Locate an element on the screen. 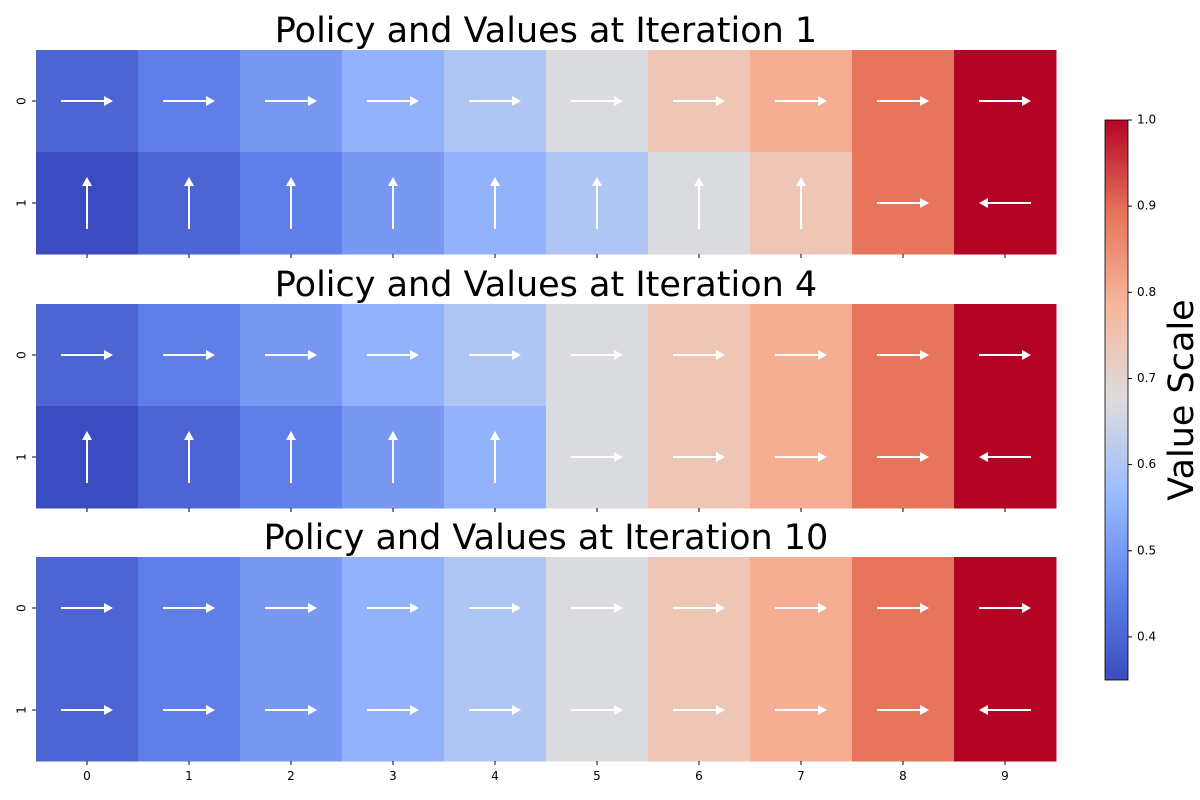 Image resolution: width=1200 pixels, height=800 pixels. colorbar: 0.4 0.5 0.6 0.7 0.8 0.9 1.0 Value Scale is located at coordinates (1152, 397).